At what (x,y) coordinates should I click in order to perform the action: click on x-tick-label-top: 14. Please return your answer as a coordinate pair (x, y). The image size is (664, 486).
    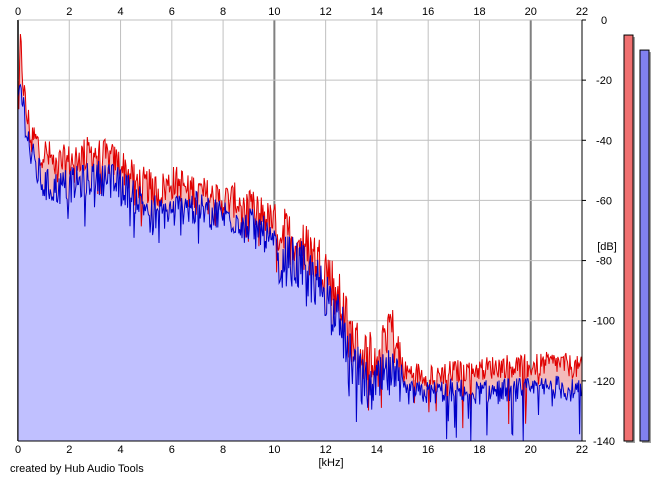
    Looking at the image, I should click on (377, 12).